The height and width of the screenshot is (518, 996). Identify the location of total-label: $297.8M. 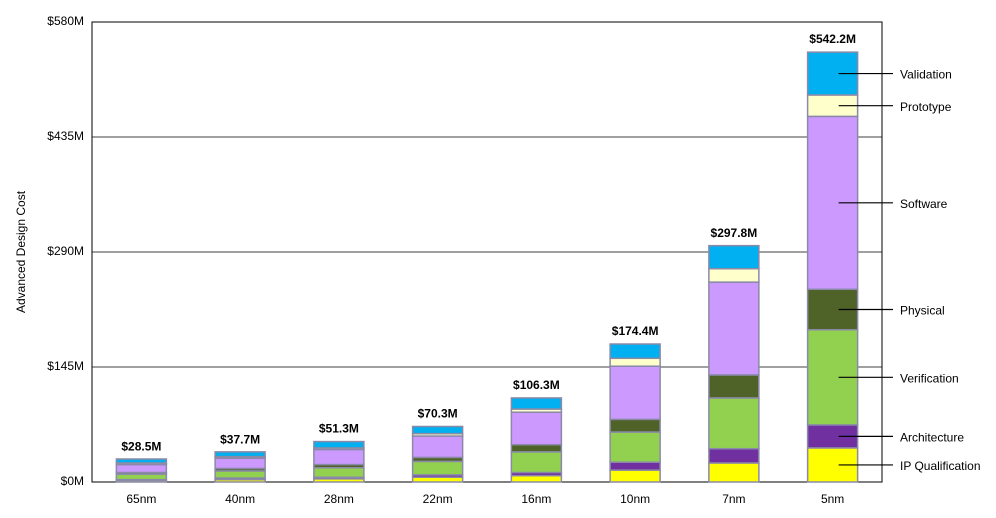
(734, 233).